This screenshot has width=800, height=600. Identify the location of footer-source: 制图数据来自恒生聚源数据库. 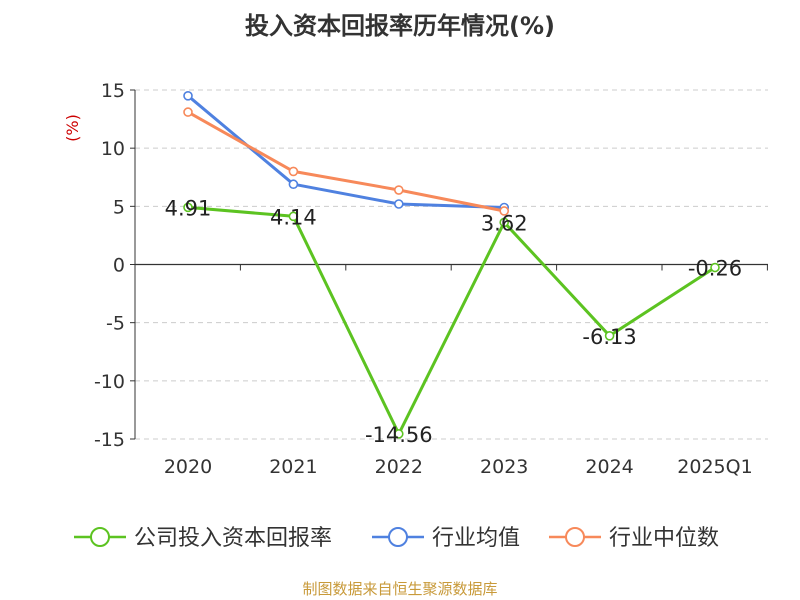
(400, 589).